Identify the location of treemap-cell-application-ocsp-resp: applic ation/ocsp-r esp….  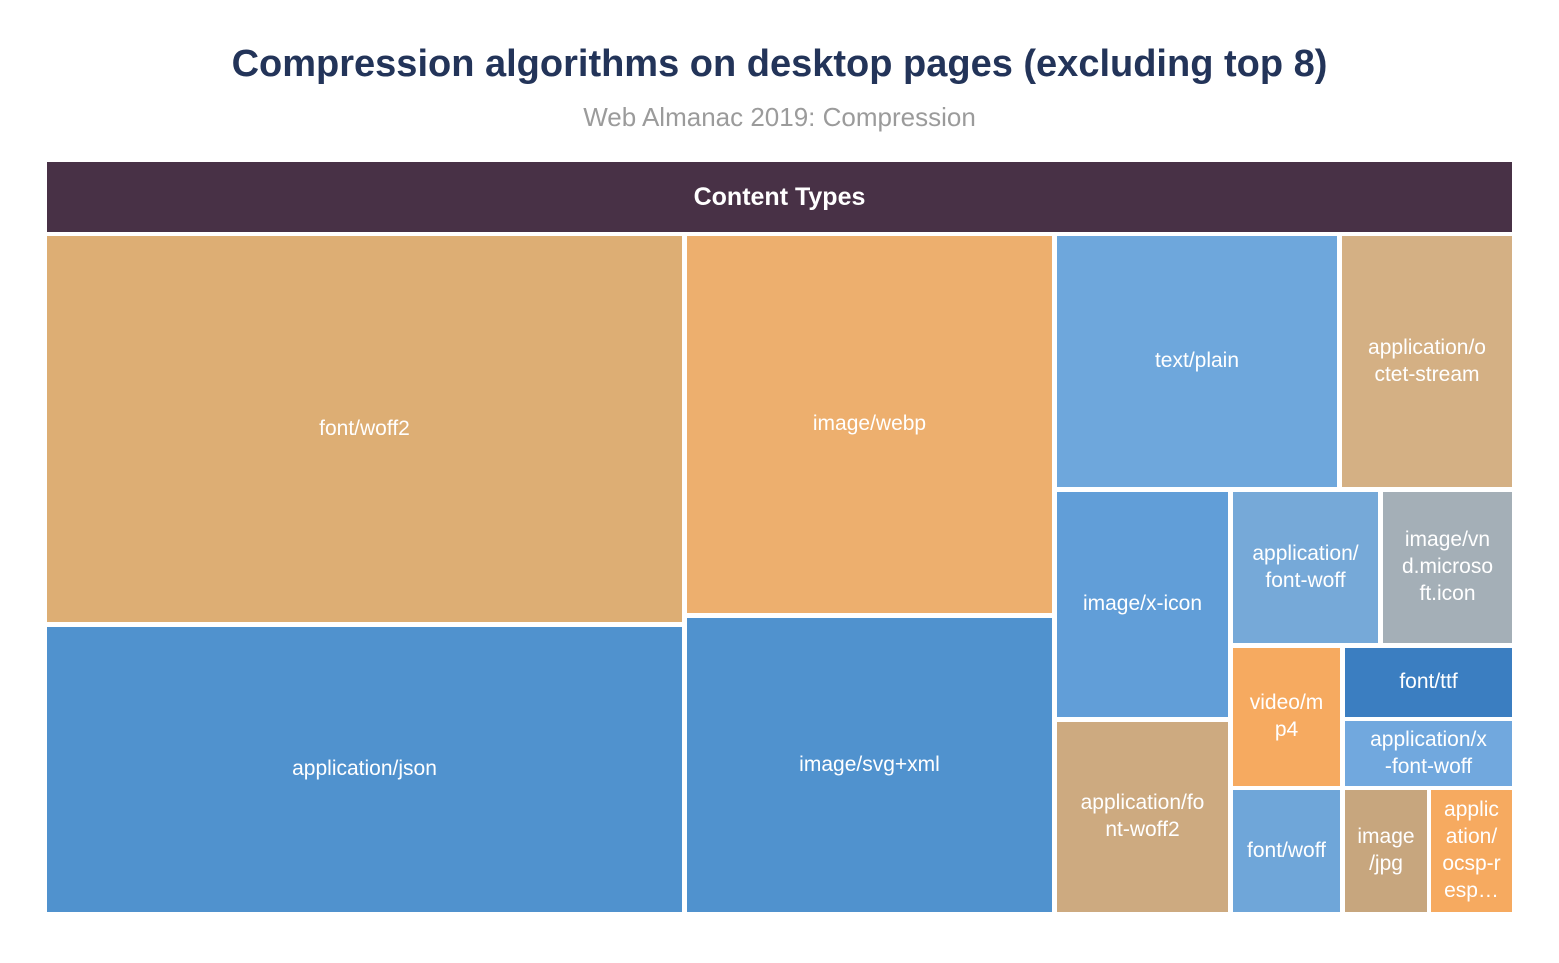
(1471, 851).